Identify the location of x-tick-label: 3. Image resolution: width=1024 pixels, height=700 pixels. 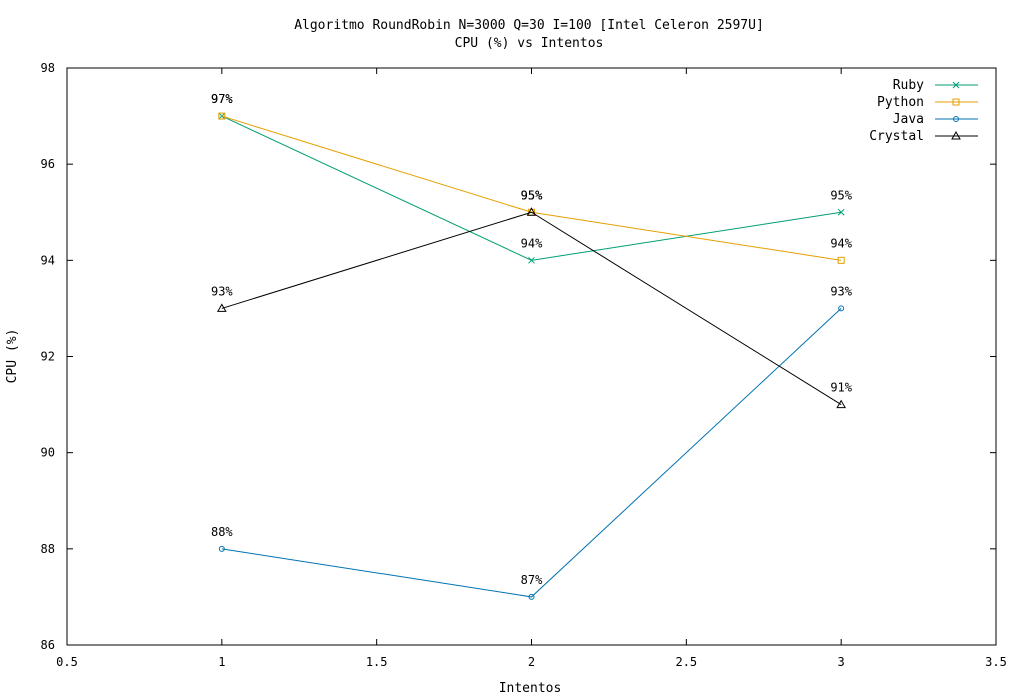
(841, 662).